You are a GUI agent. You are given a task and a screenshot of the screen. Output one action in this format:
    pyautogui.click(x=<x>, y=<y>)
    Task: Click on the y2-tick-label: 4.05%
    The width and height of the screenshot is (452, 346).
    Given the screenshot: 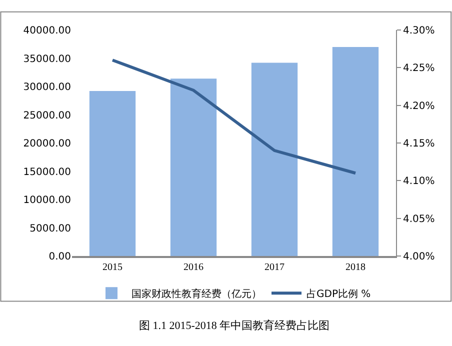 What is the action you would take?
    pyautogui.click(x=419, y=219)
    